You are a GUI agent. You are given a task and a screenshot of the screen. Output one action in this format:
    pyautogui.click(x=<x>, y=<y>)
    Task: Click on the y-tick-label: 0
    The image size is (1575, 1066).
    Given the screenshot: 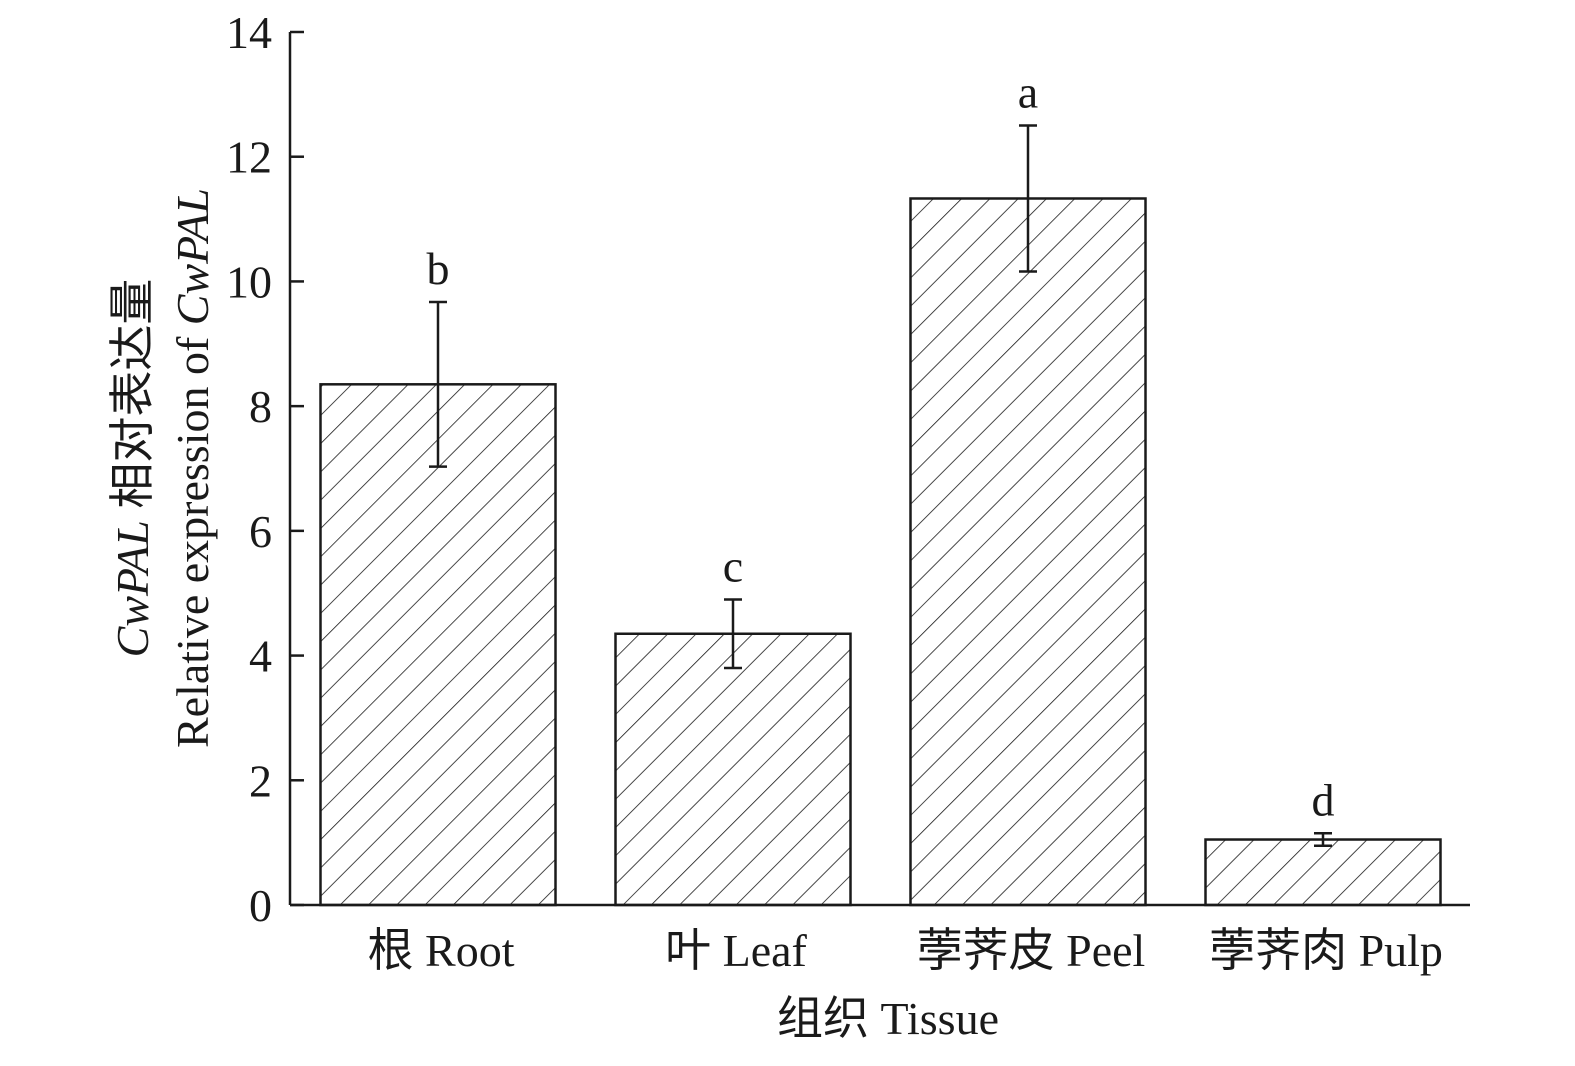 What is the action you would take?
    pyautogui.click(x=260, y=905)
    